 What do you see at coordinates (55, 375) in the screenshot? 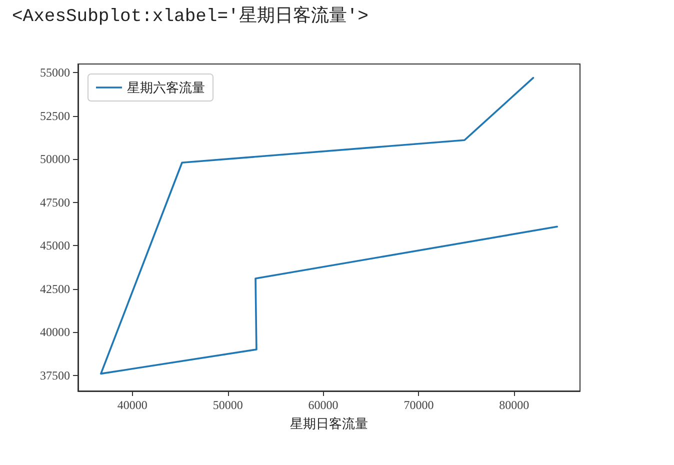
I see `y-tick-label: 37500` at bounding box center [55, 375].